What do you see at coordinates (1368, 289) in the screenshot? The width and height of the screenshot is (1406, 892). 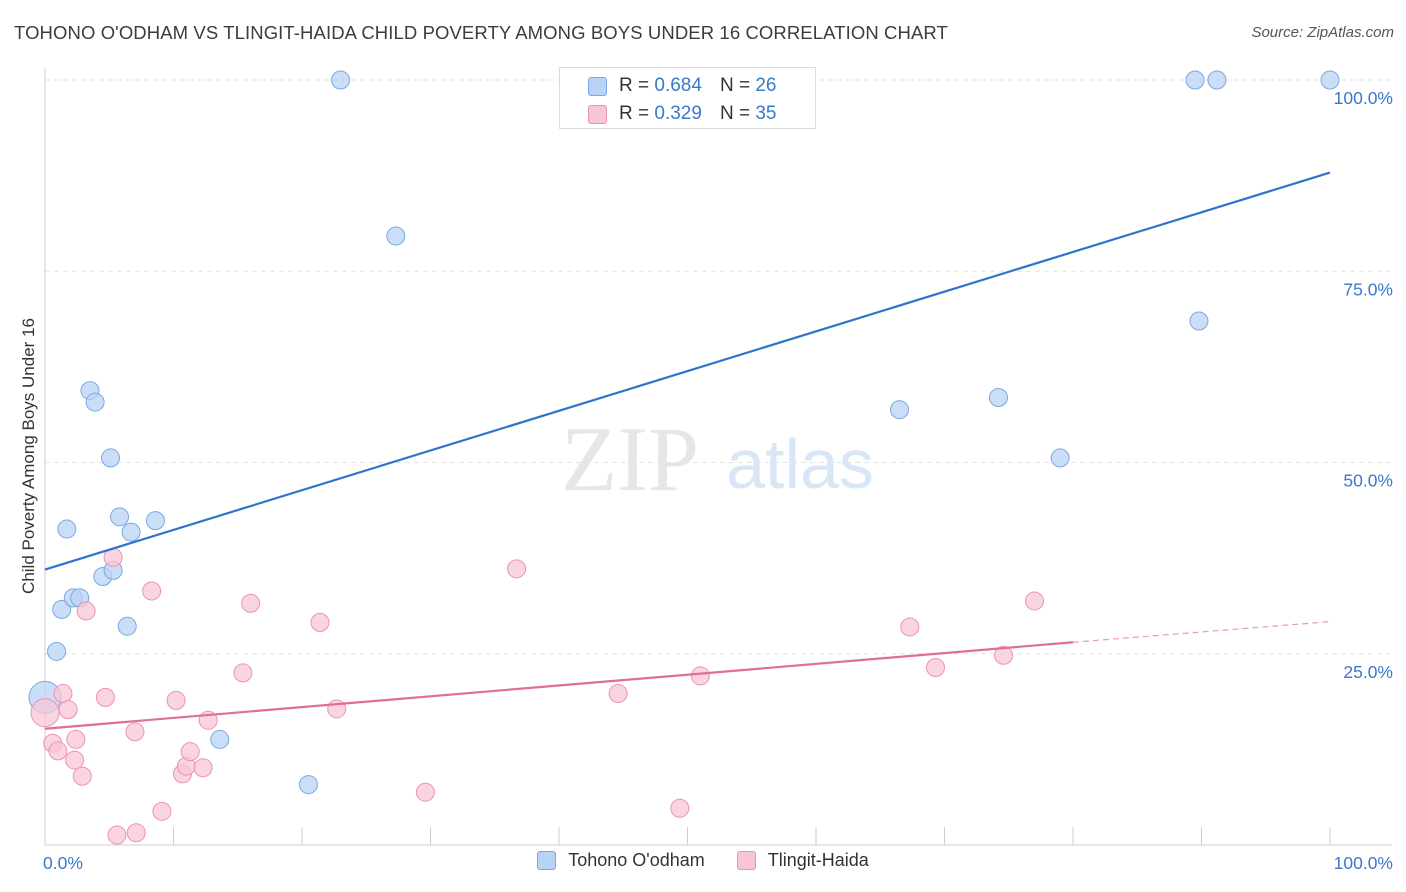 I see `y-tick-label: 75.0%` at bounding box center [1368, 289].